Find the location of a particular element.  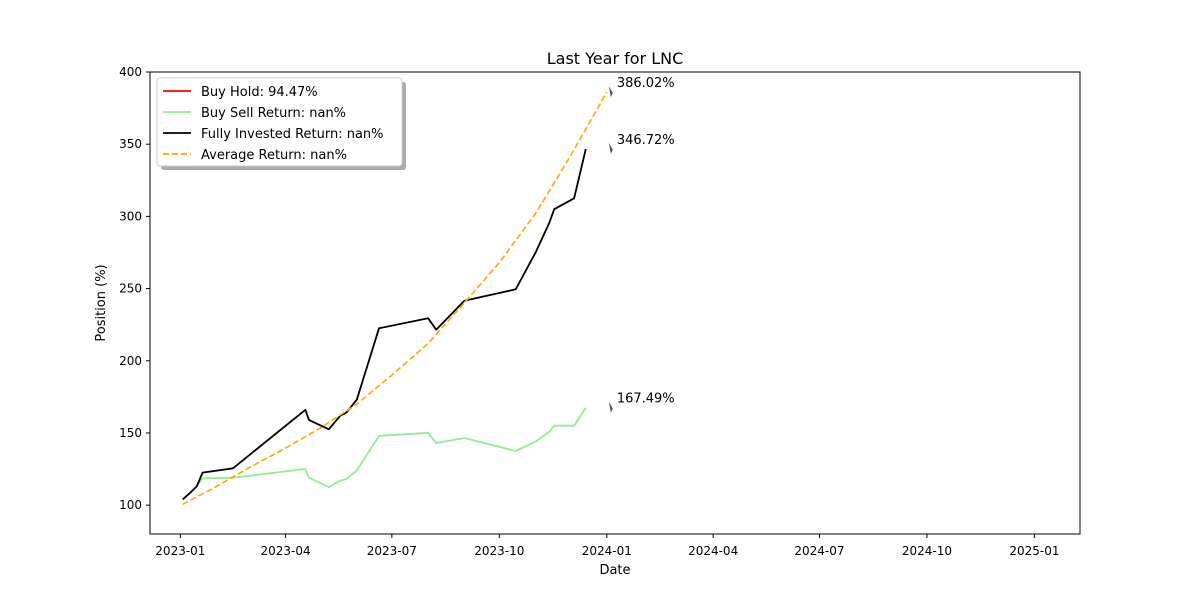

y-tick-label: 400 is located at coordinates (130, 72).